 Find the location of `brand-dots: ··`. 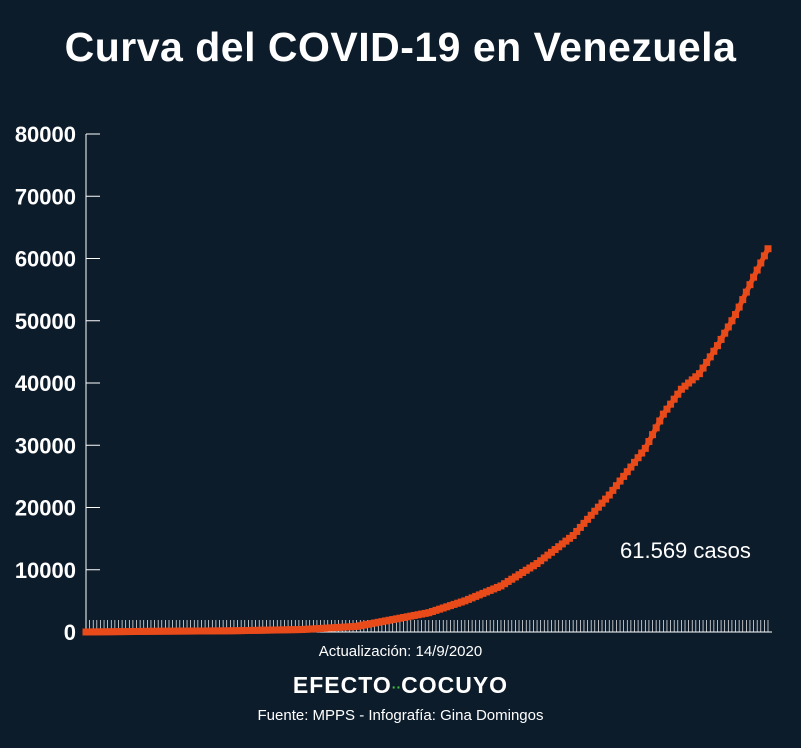

brand-dots: ·· is located at coordinates (396, 686).